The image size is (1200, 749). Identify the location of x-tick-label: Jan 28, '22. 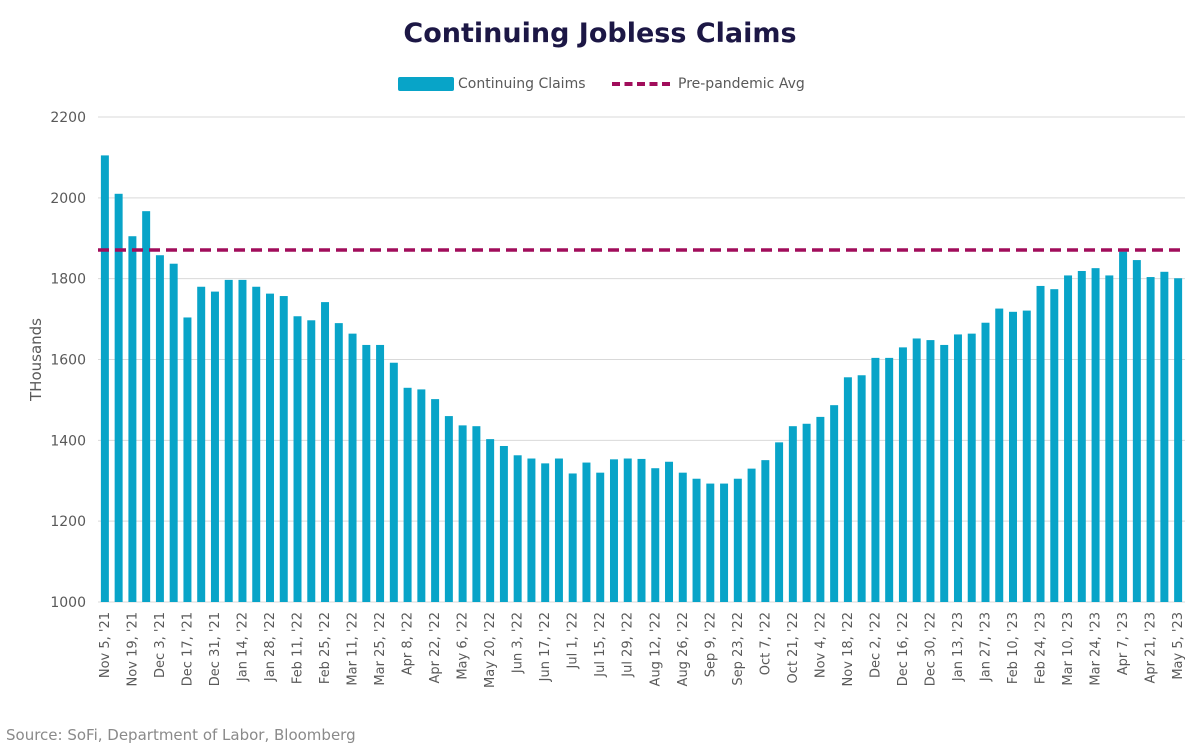
(270, 647).